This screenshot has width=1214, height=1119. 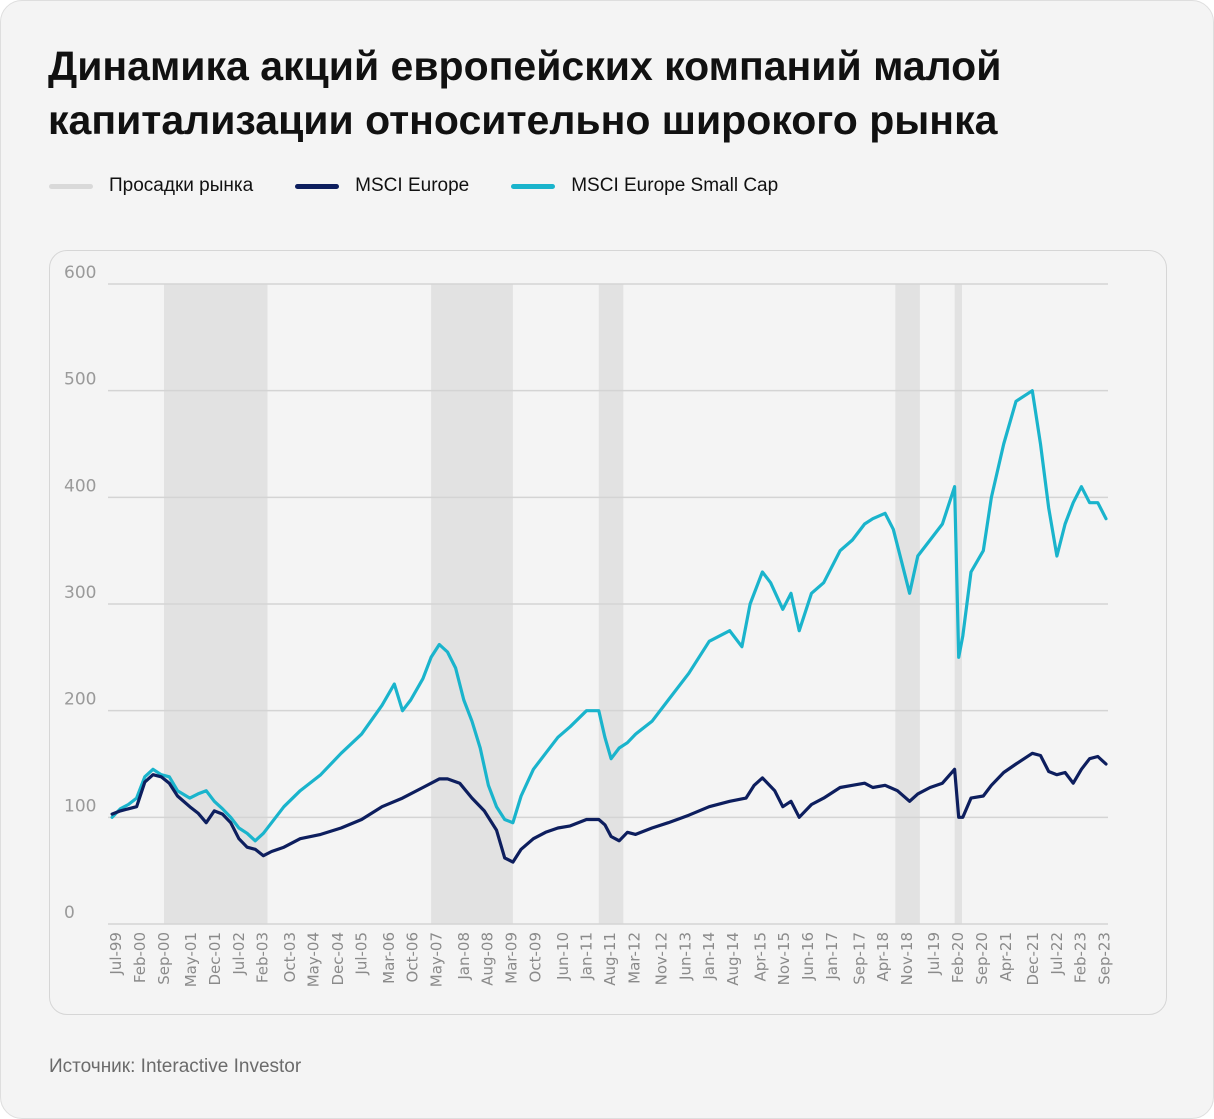 I want to click on y-tick-label: 500, so click(x=80, y=380).